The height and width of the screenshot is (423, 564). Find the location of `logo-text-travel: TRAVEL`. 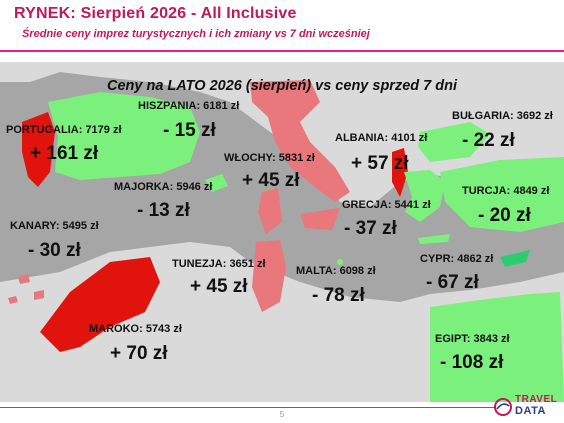

logo-text-travel: TRAVEL is located at coordinates (536, 399).